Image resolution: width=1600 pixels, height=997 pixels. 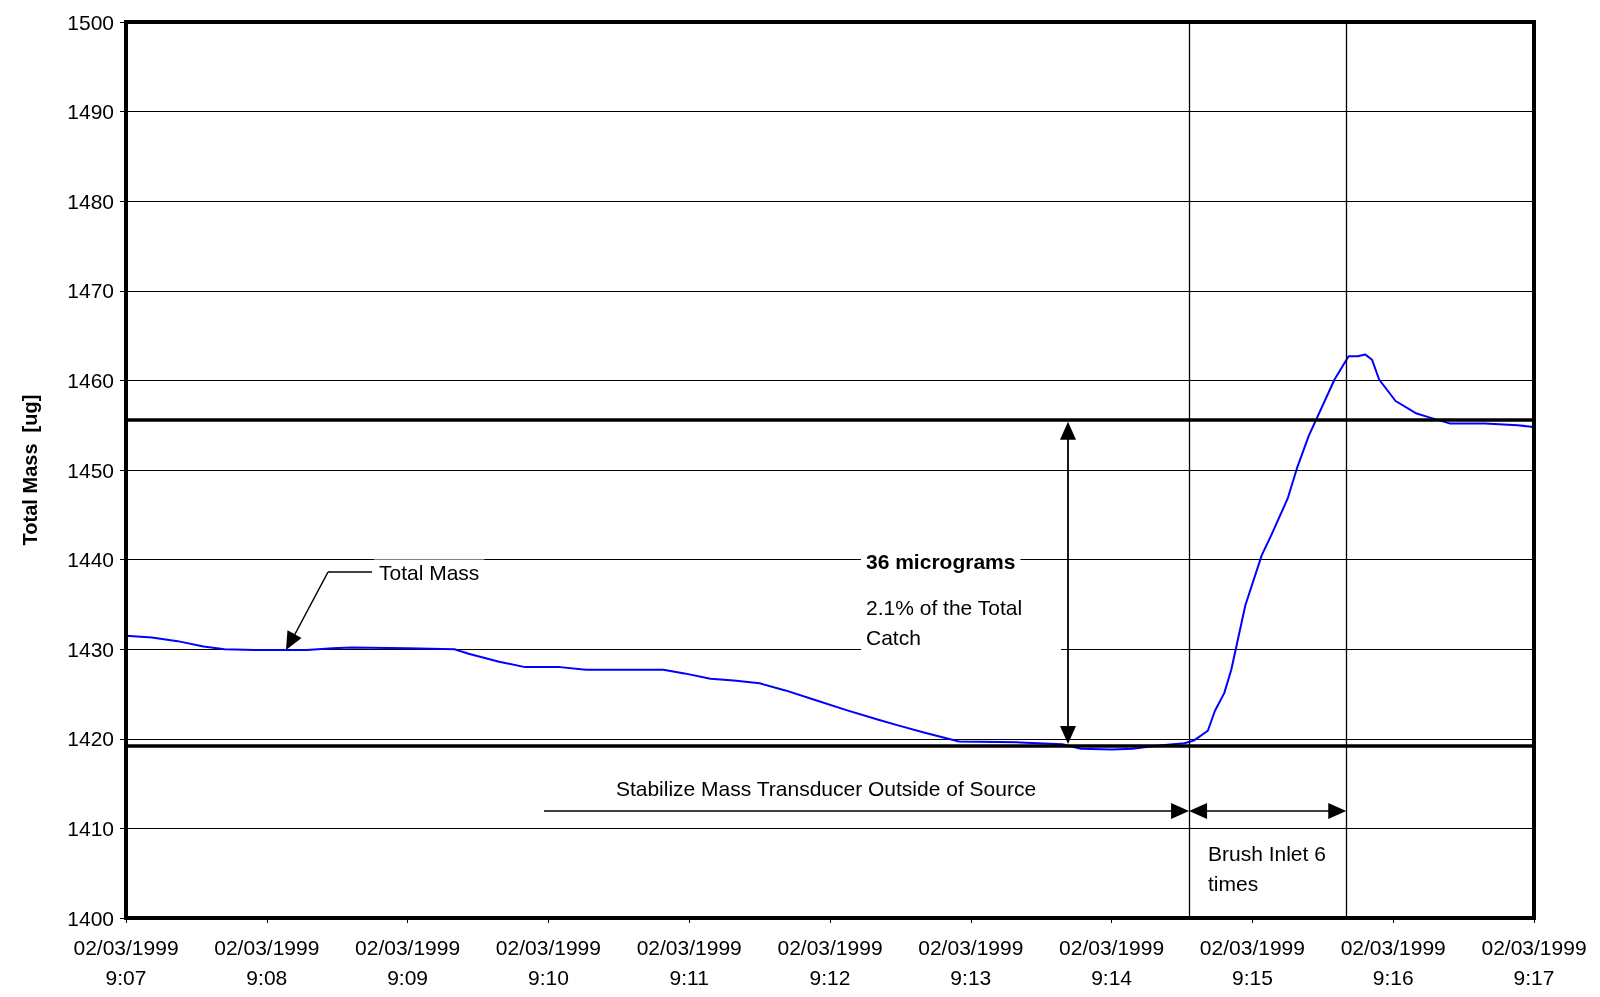 I want to click on x-tick-label: 02/03/1999 9:08, so click(x=267, y=962).